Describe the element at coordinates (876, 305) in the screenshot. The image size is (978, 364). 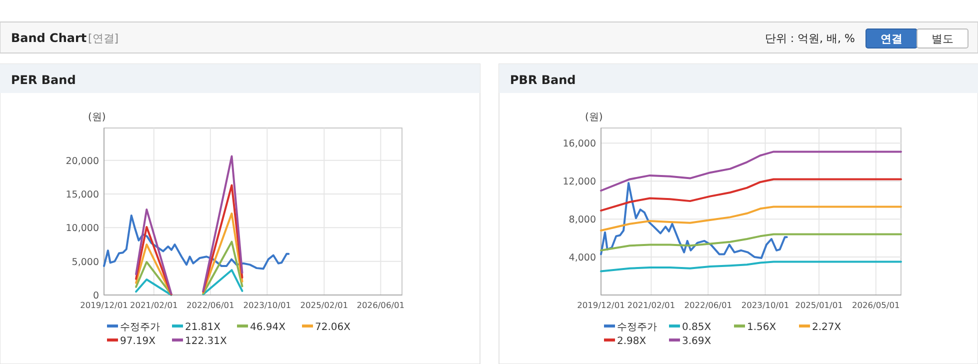
I see `x-tick-label: 2026/05/01` at that location.